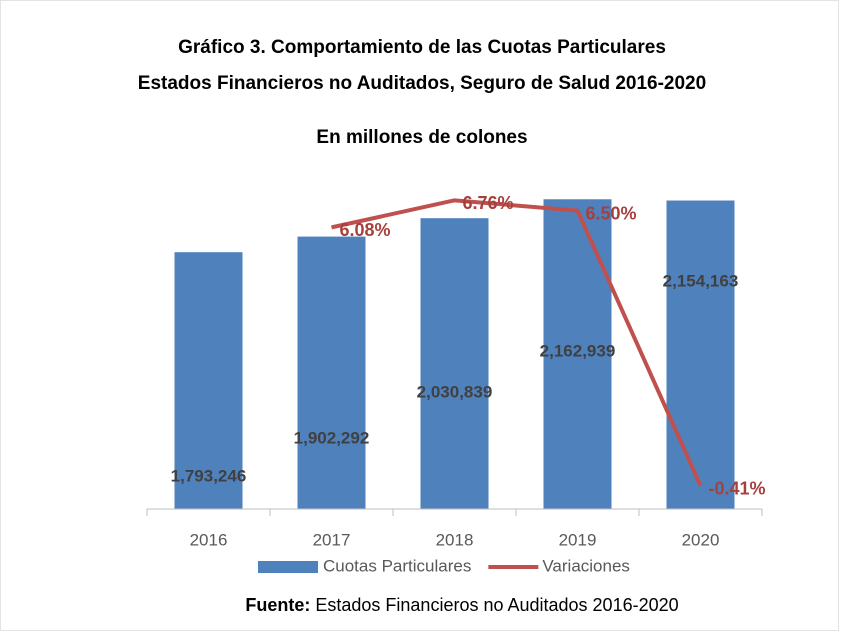 This screenshot has height=635, width=844. I want to click on x-tick-label: 2017, so click(332, 539).